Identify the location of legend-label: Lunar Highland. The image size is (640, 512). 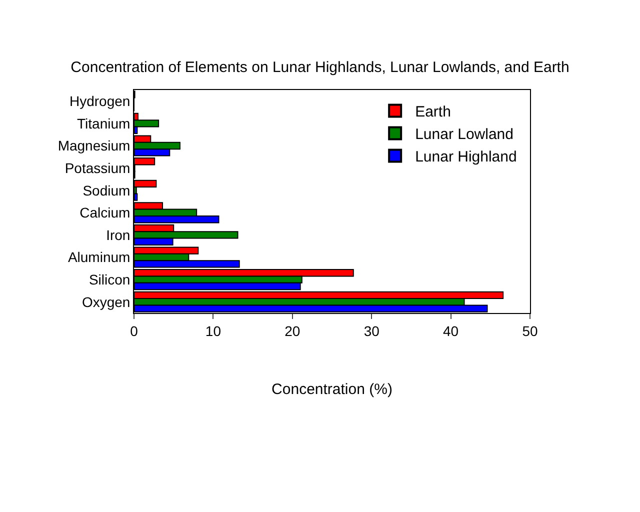
(466, 157).